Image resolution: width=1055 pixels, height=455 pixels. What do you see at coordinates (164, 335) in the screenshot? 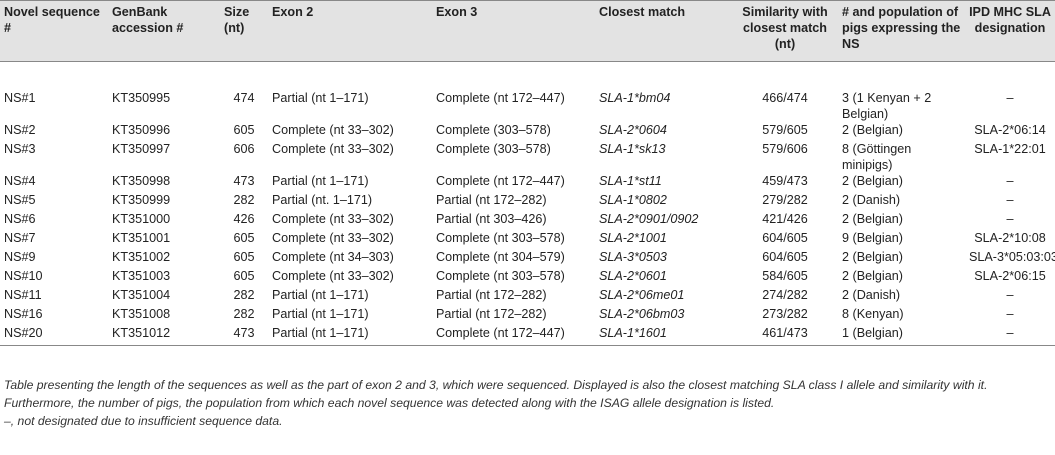
I see `genbank-accession-cell: KT351012` at bounding box center [164, 335].